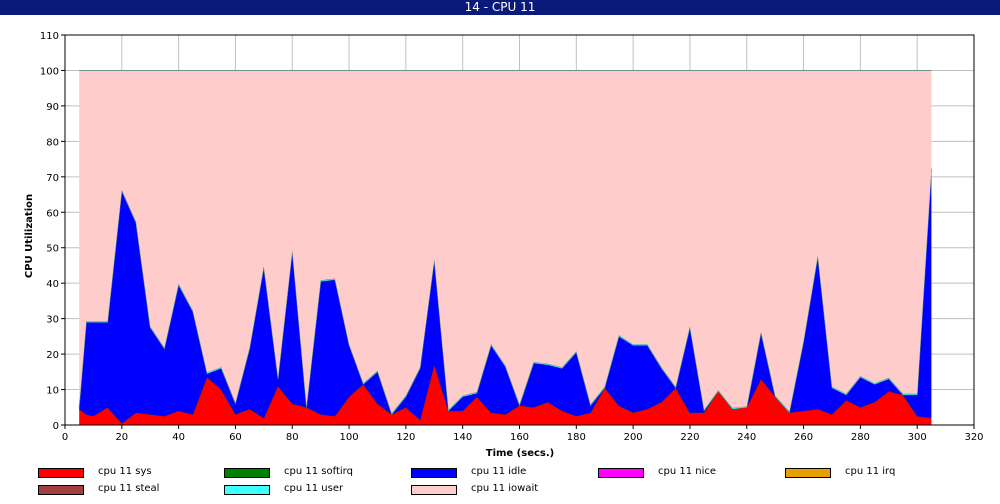 This screenshot has height=504, width=1000. I want to click on legend-item-cpu-11-nice: cpu 11 nice, so click(688, 473).